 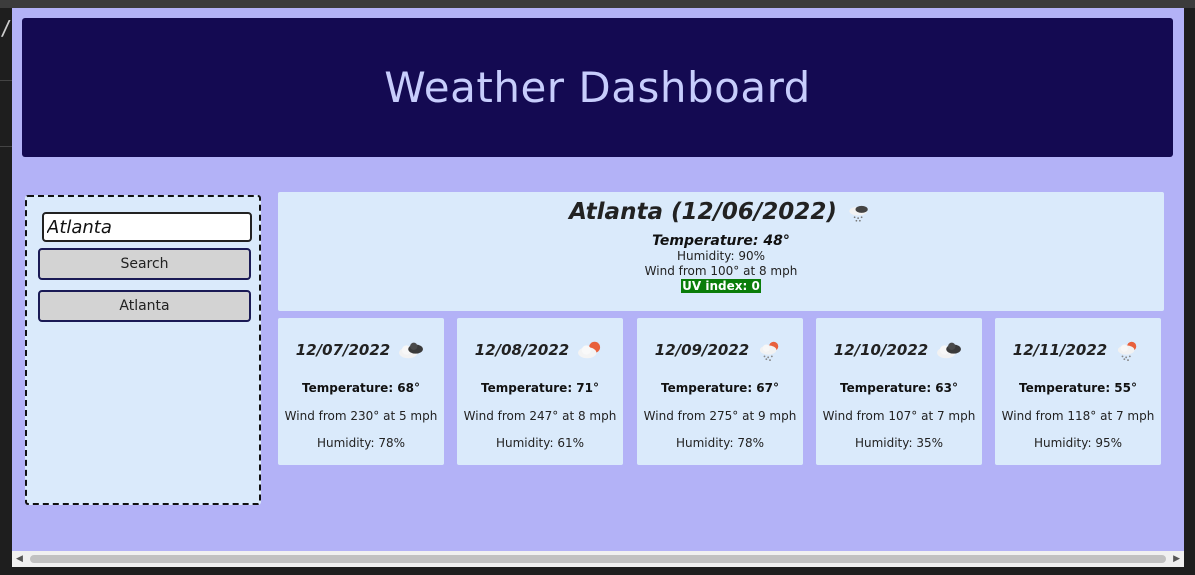 What do you see at coordinates (702, 350) in the screenshot?
I see `forecast-date: 12/09/2022` at bounding box center [702, 350].